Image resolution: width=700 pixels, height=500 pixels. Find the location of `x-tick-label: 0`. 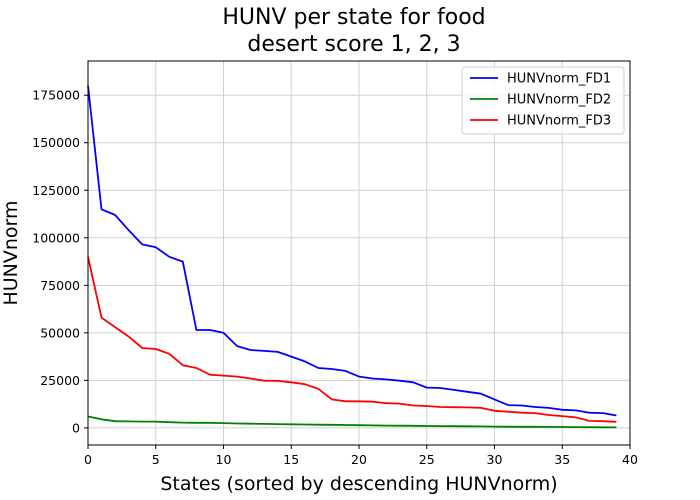

x-tick-label: 0 is located at coordinates (88, 459).